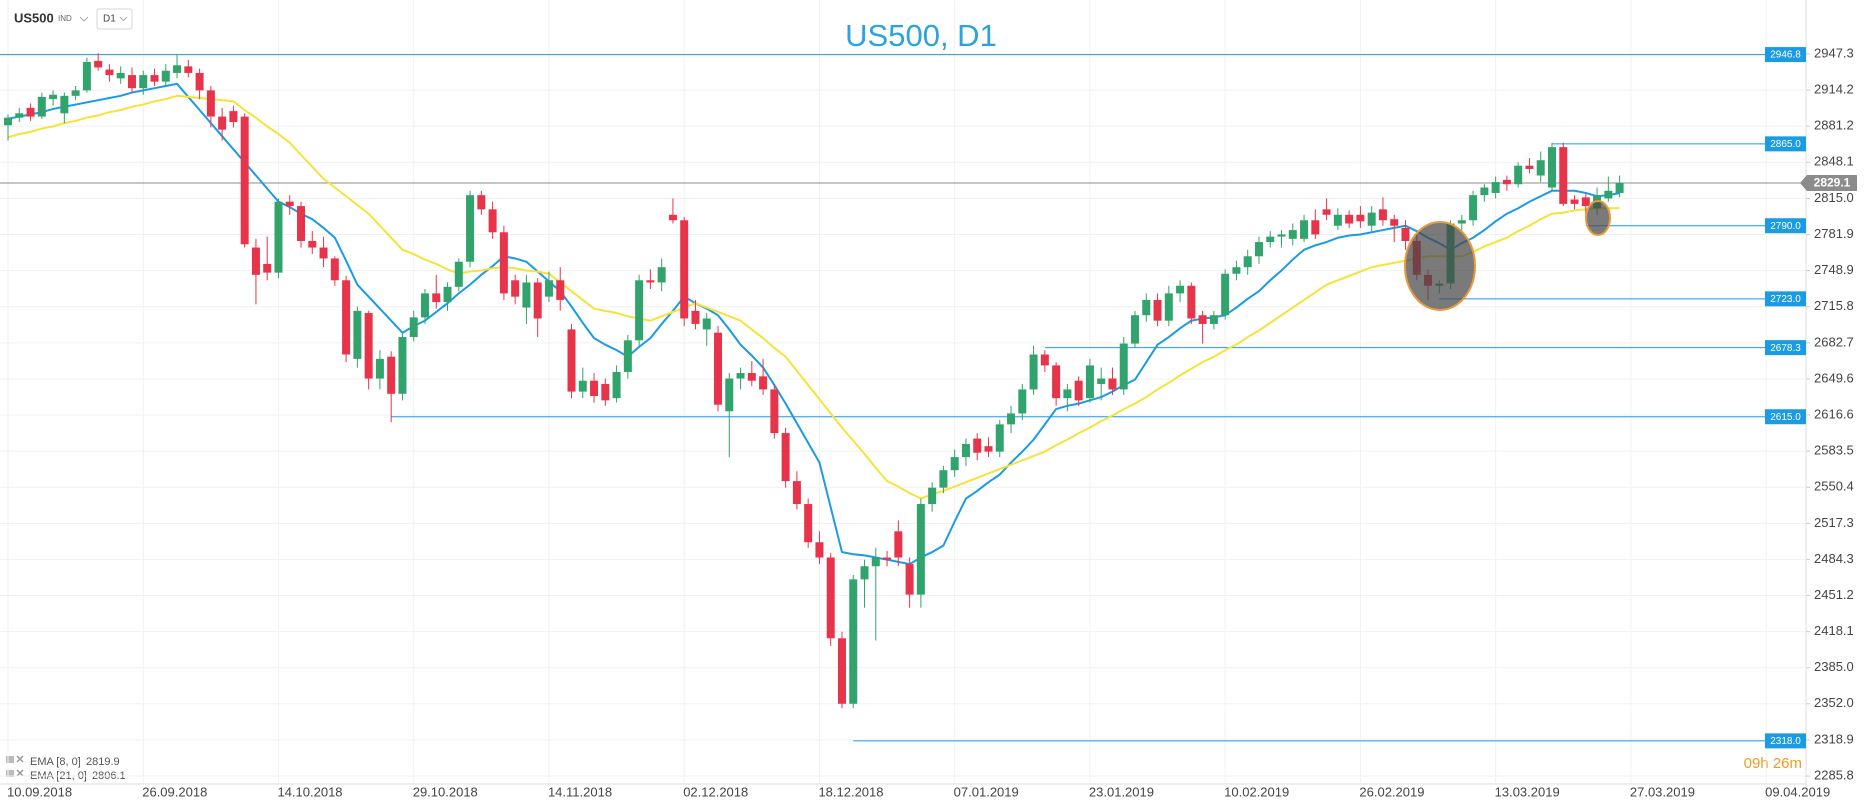 Image resolution: width=1866 pixels, height=805 pixels. Describe the element at coordinates (65, 18) in the screenshot. I see `market: IND` at that location.